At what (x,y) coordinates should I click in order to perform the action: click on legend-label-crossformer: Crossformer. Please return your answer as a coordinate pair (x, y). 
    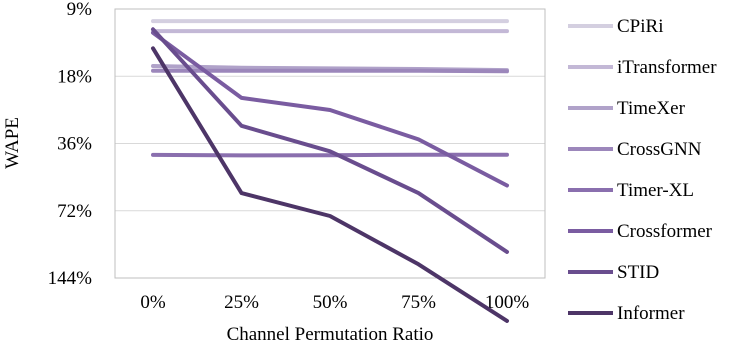
    Looking at the image, I should click on (665, 231).